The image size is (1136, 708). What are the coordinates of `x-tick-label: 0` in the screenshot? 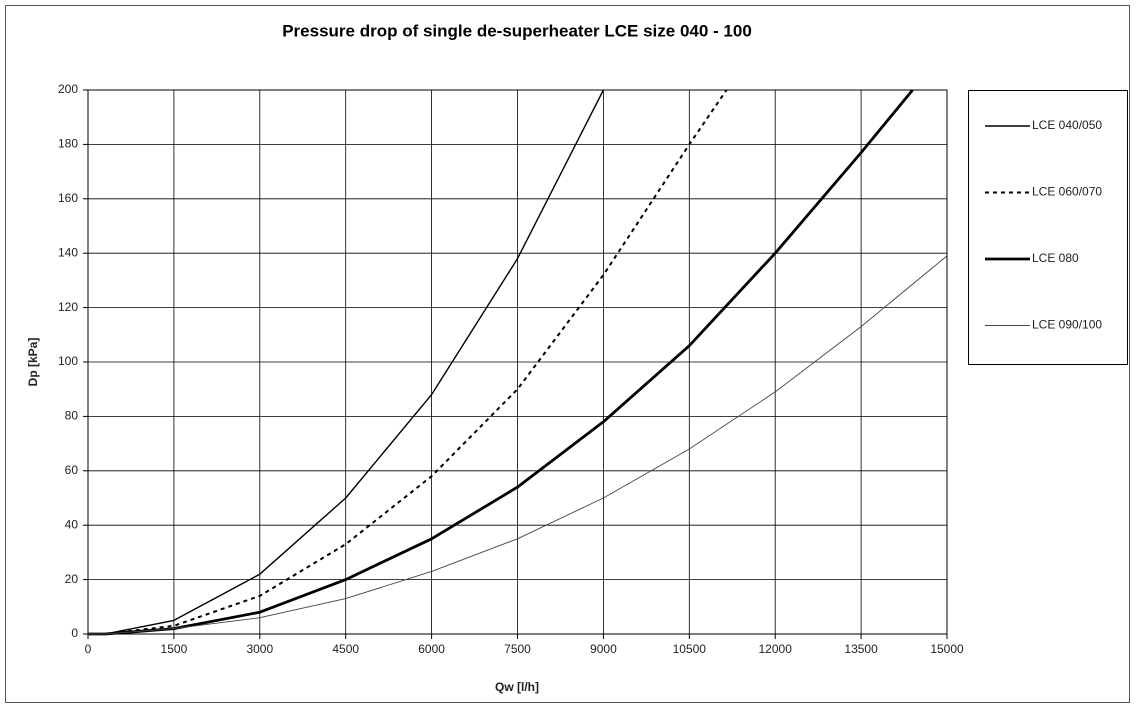 It's located at (88, 649).